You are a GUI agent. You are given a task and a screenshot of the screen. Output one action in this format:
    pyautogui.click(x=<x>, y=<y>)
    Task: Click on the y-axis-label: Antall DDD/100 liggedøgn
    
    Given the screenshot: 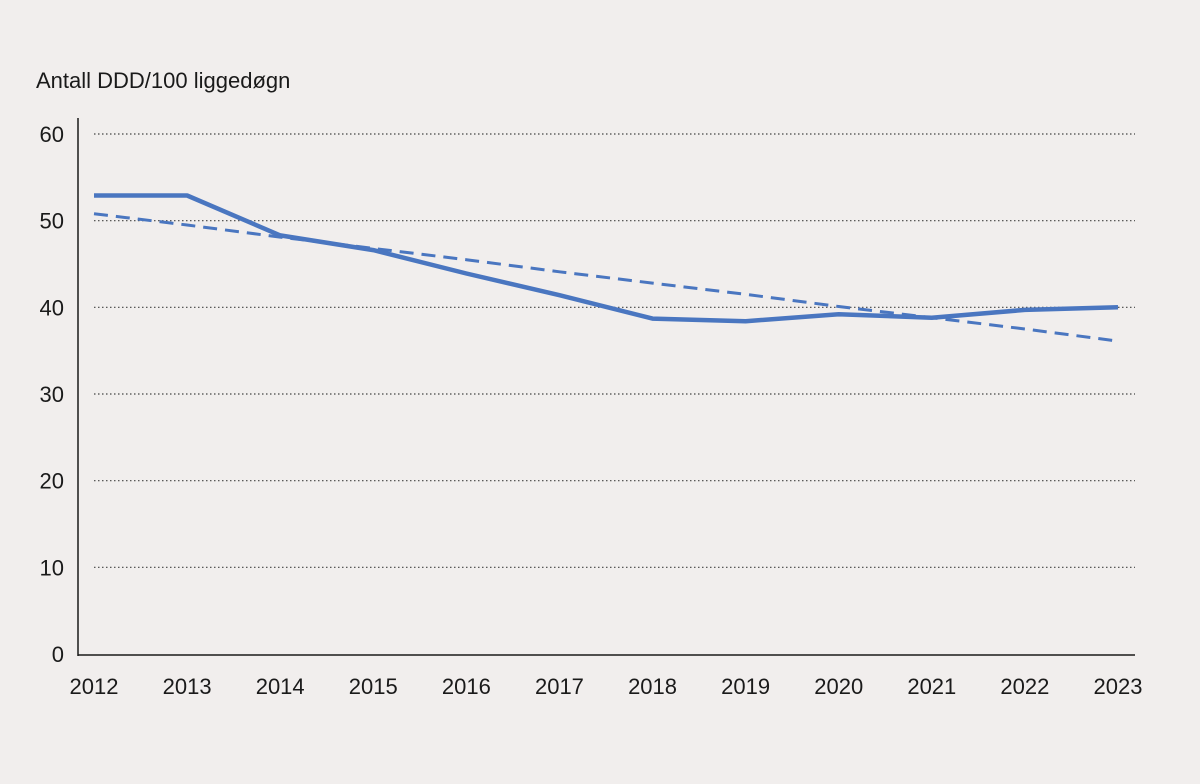 What is the action you would take?
    pyautogui.click(x=163, y=80)
    